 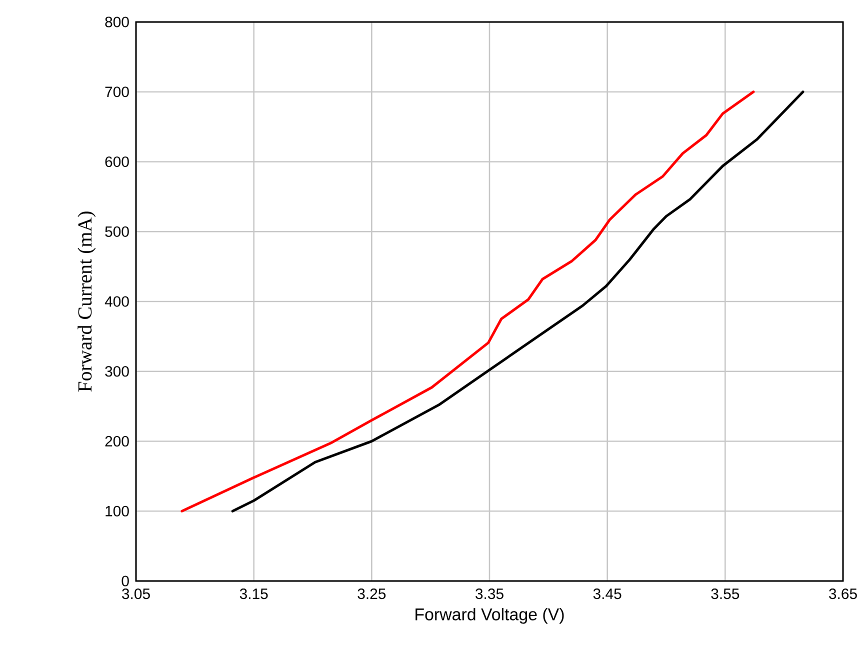 What do you see at coordinates (254, 594) in the screenshot?
I see `x-tick-label: 3.15` at bounding box center [254, 594].